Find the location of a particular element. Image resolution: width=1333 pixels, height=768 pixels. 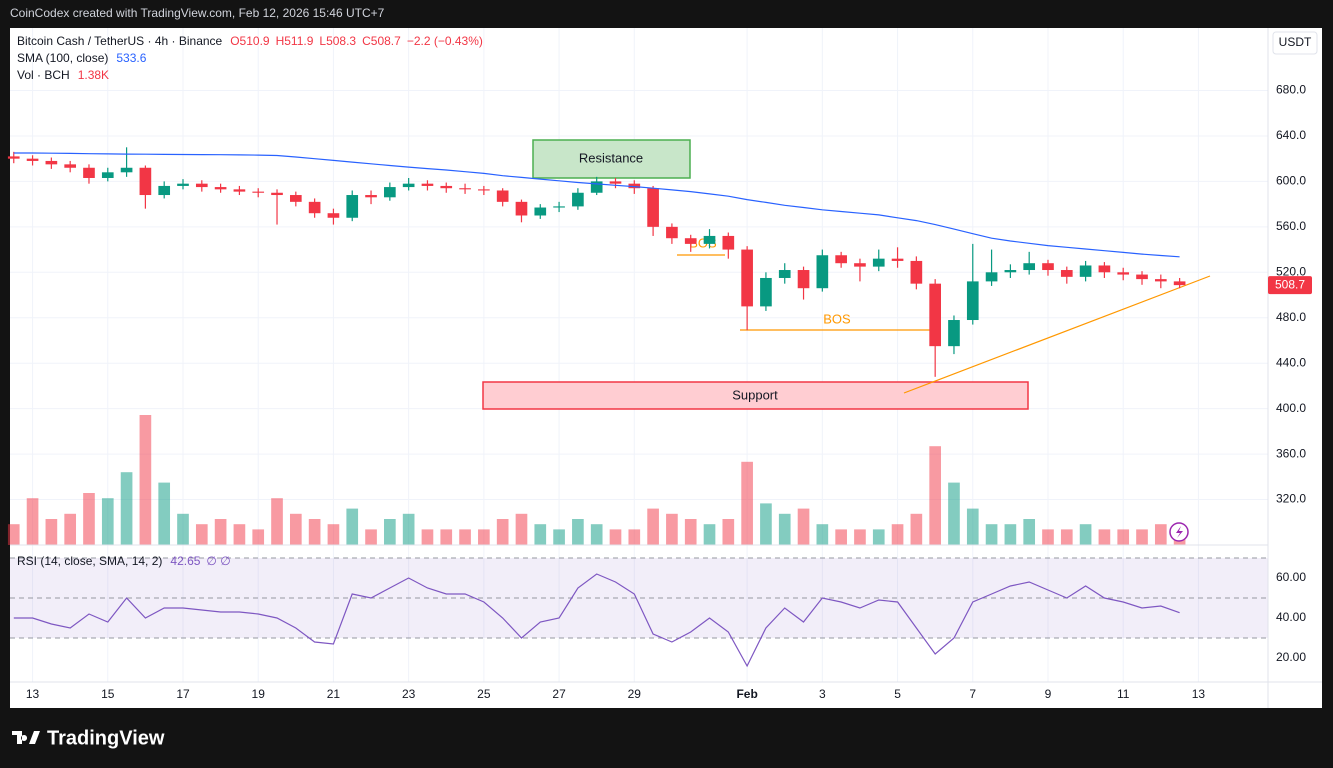

legend-sma: SMA (100, close) 533.6 is located at coordinates (82, 58).